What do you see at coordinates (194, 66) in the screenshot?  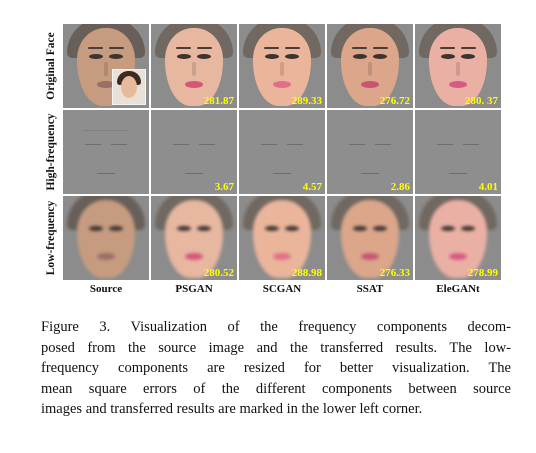 I see `psgan-original-face-image: 281.87` at bounding box center [194, 66].